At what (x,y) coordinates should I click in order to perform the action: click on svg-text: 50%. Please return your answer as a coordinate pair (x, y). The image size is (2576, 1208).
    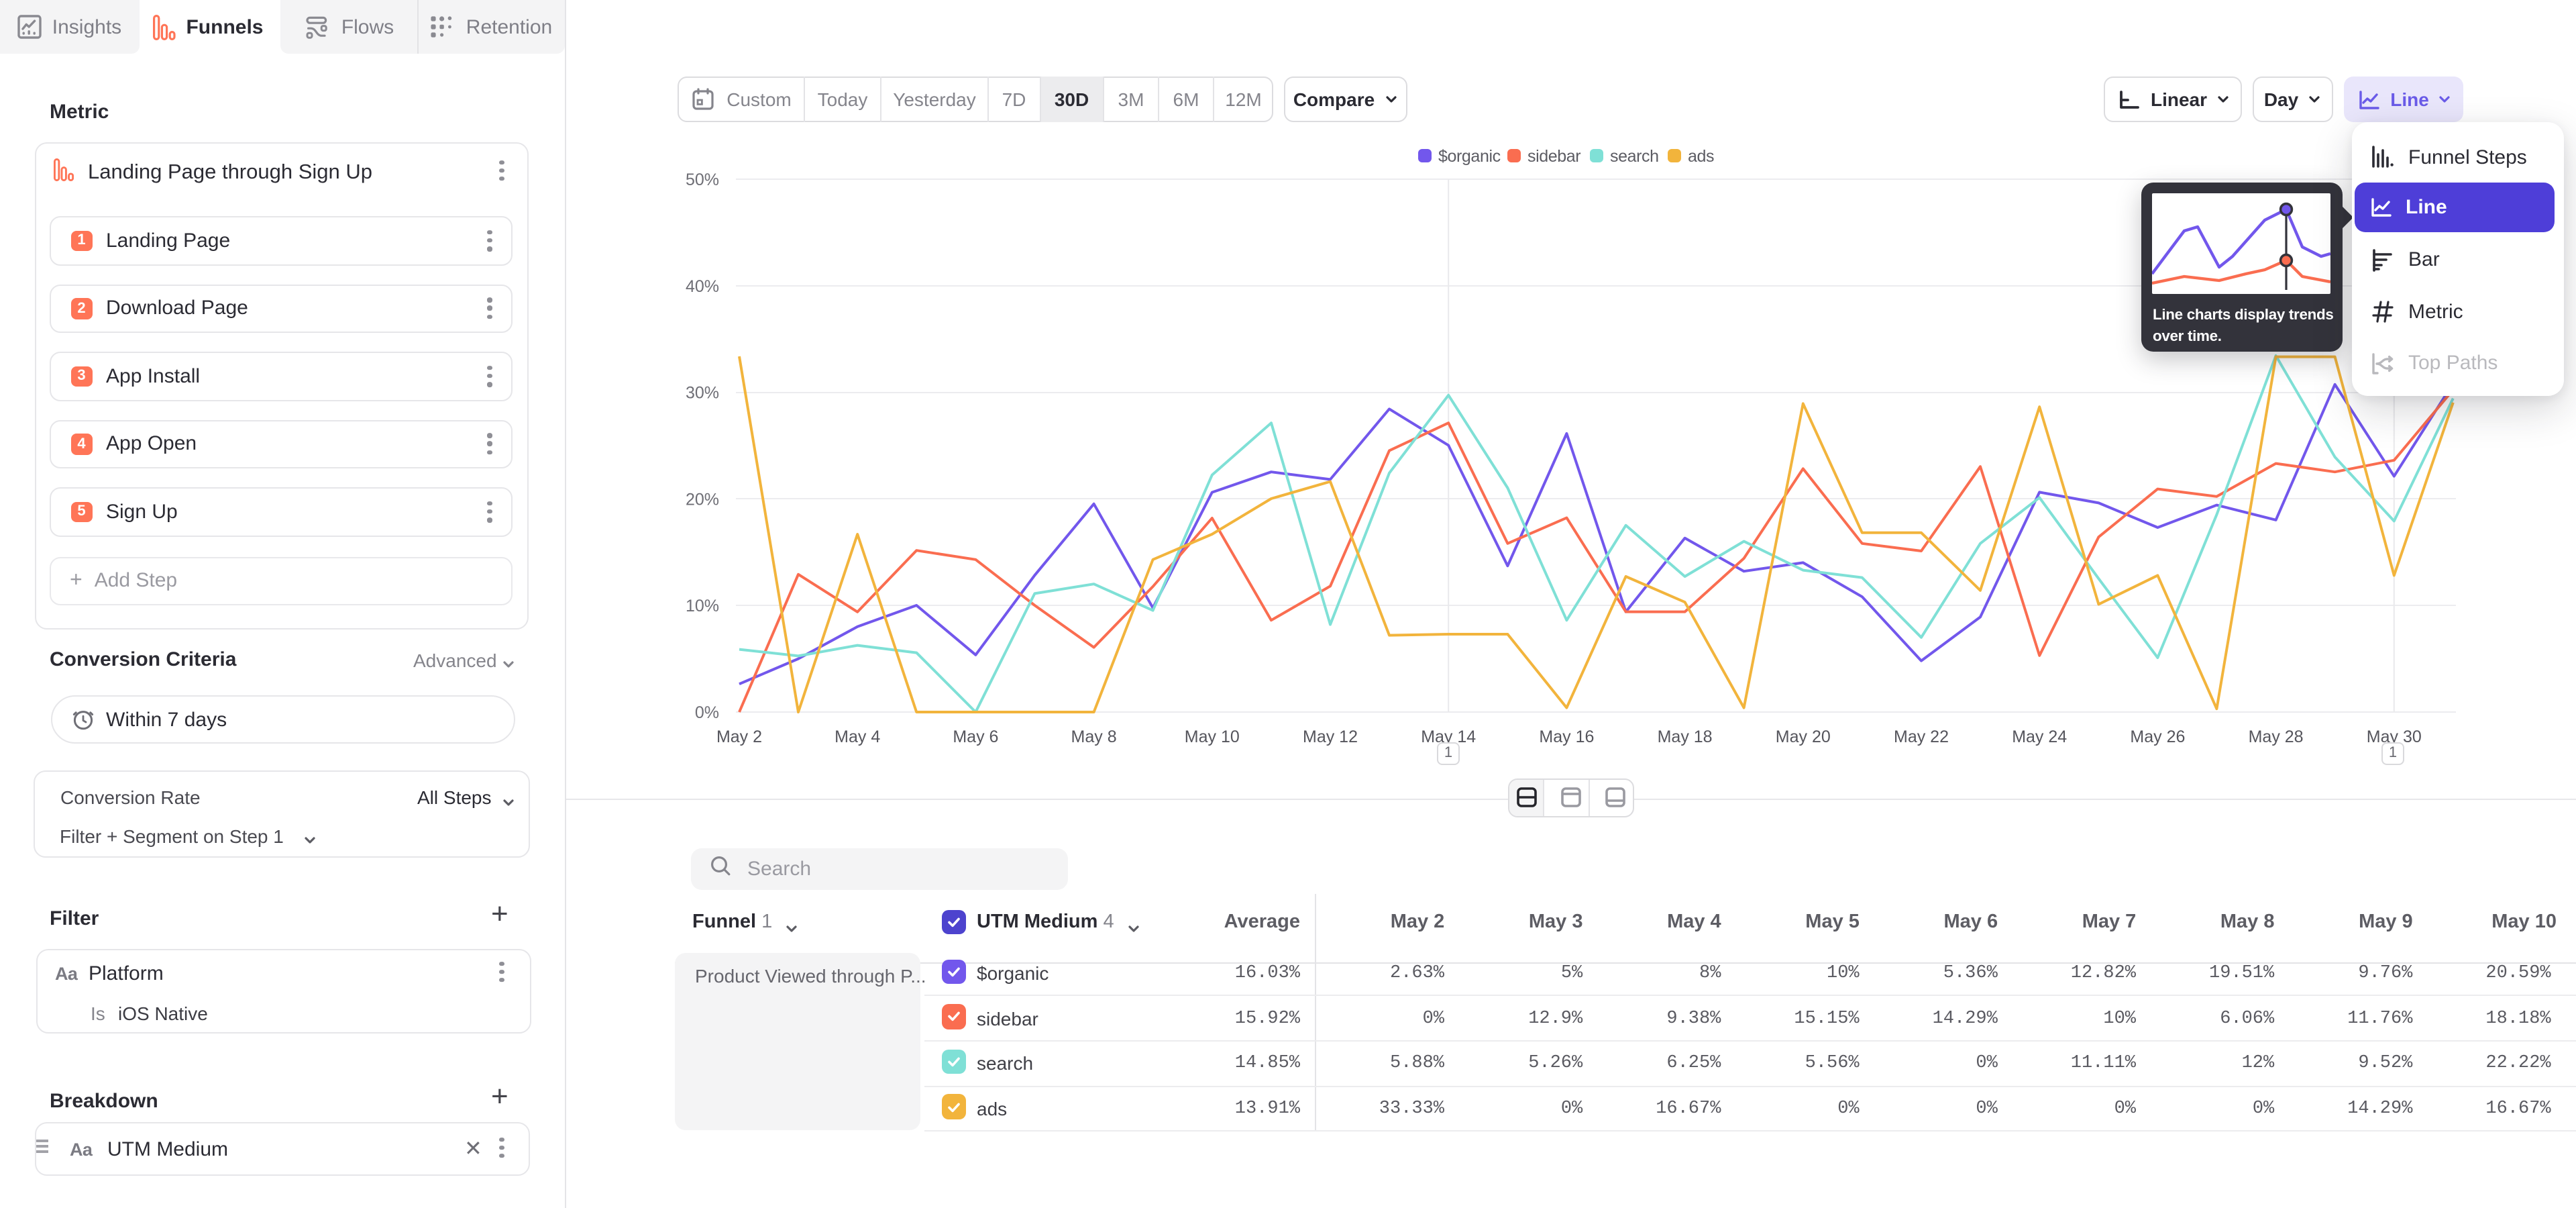
    Looking at the image, I should click on (701, 180).